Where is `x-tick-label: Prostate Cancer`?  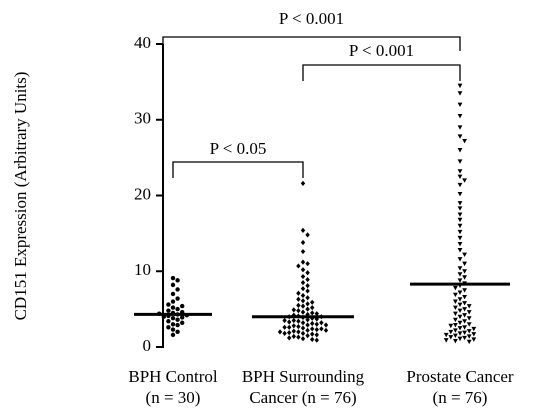
x-tick-label: Prostate Cancer is located at coordinates (459, 376).